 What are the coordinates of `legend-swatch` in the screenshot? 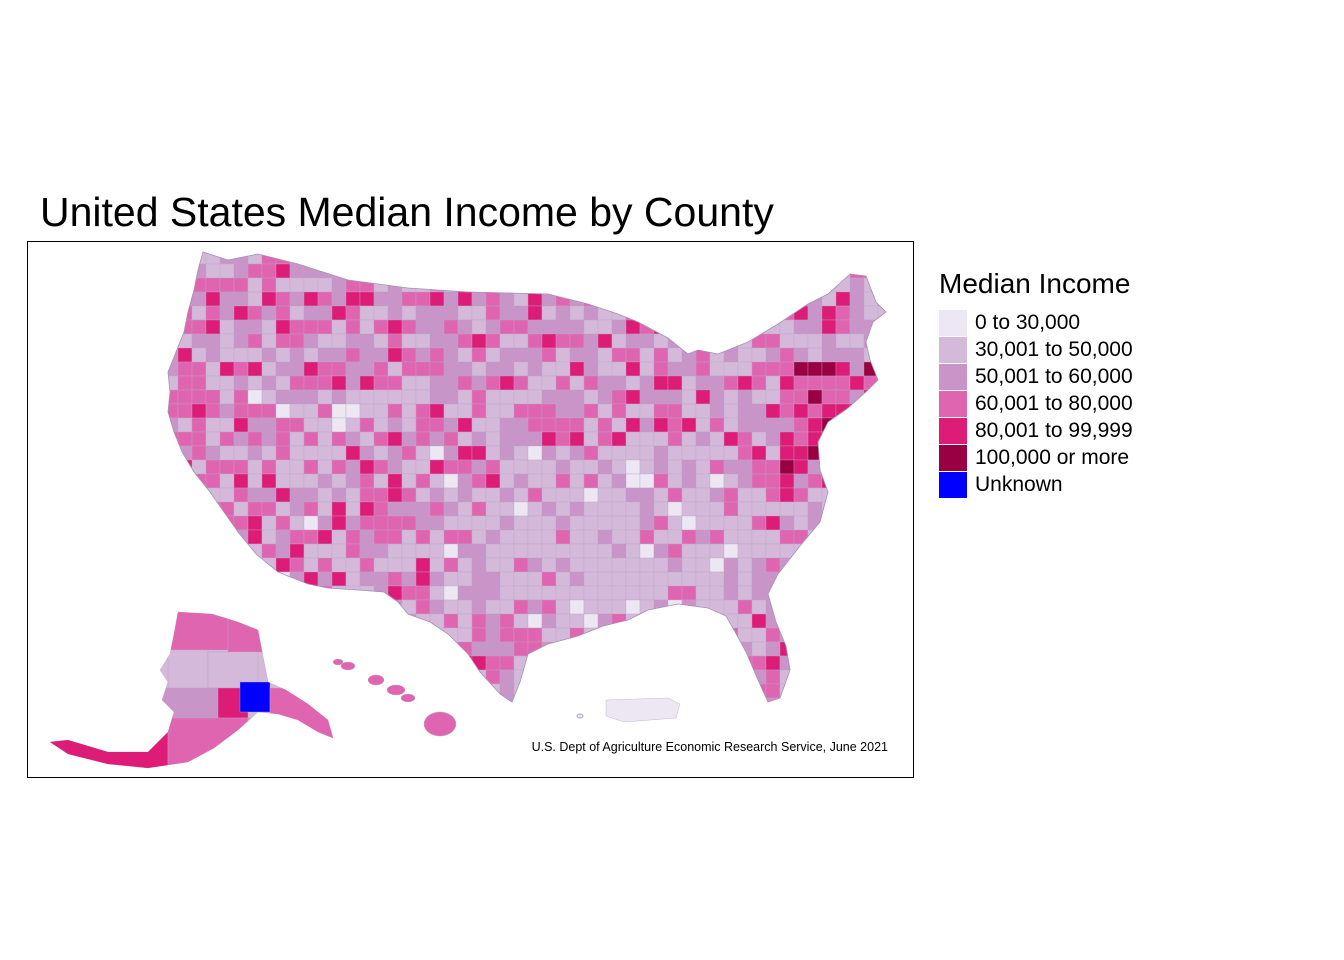 It's located at (953, 403).